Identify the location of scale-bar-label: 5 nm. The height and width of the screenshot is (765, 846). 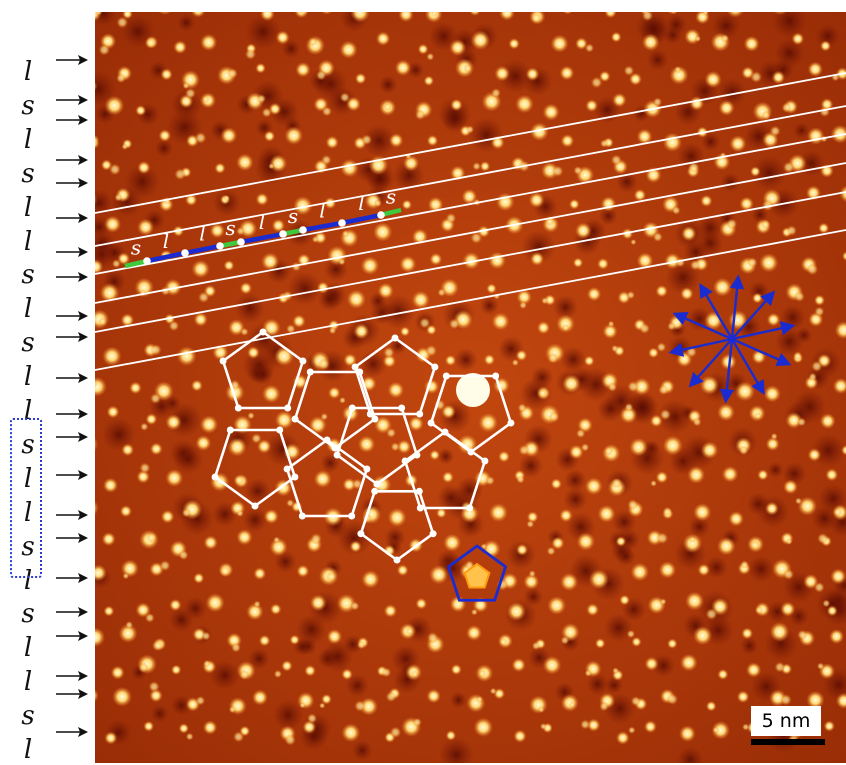
(786, 721).